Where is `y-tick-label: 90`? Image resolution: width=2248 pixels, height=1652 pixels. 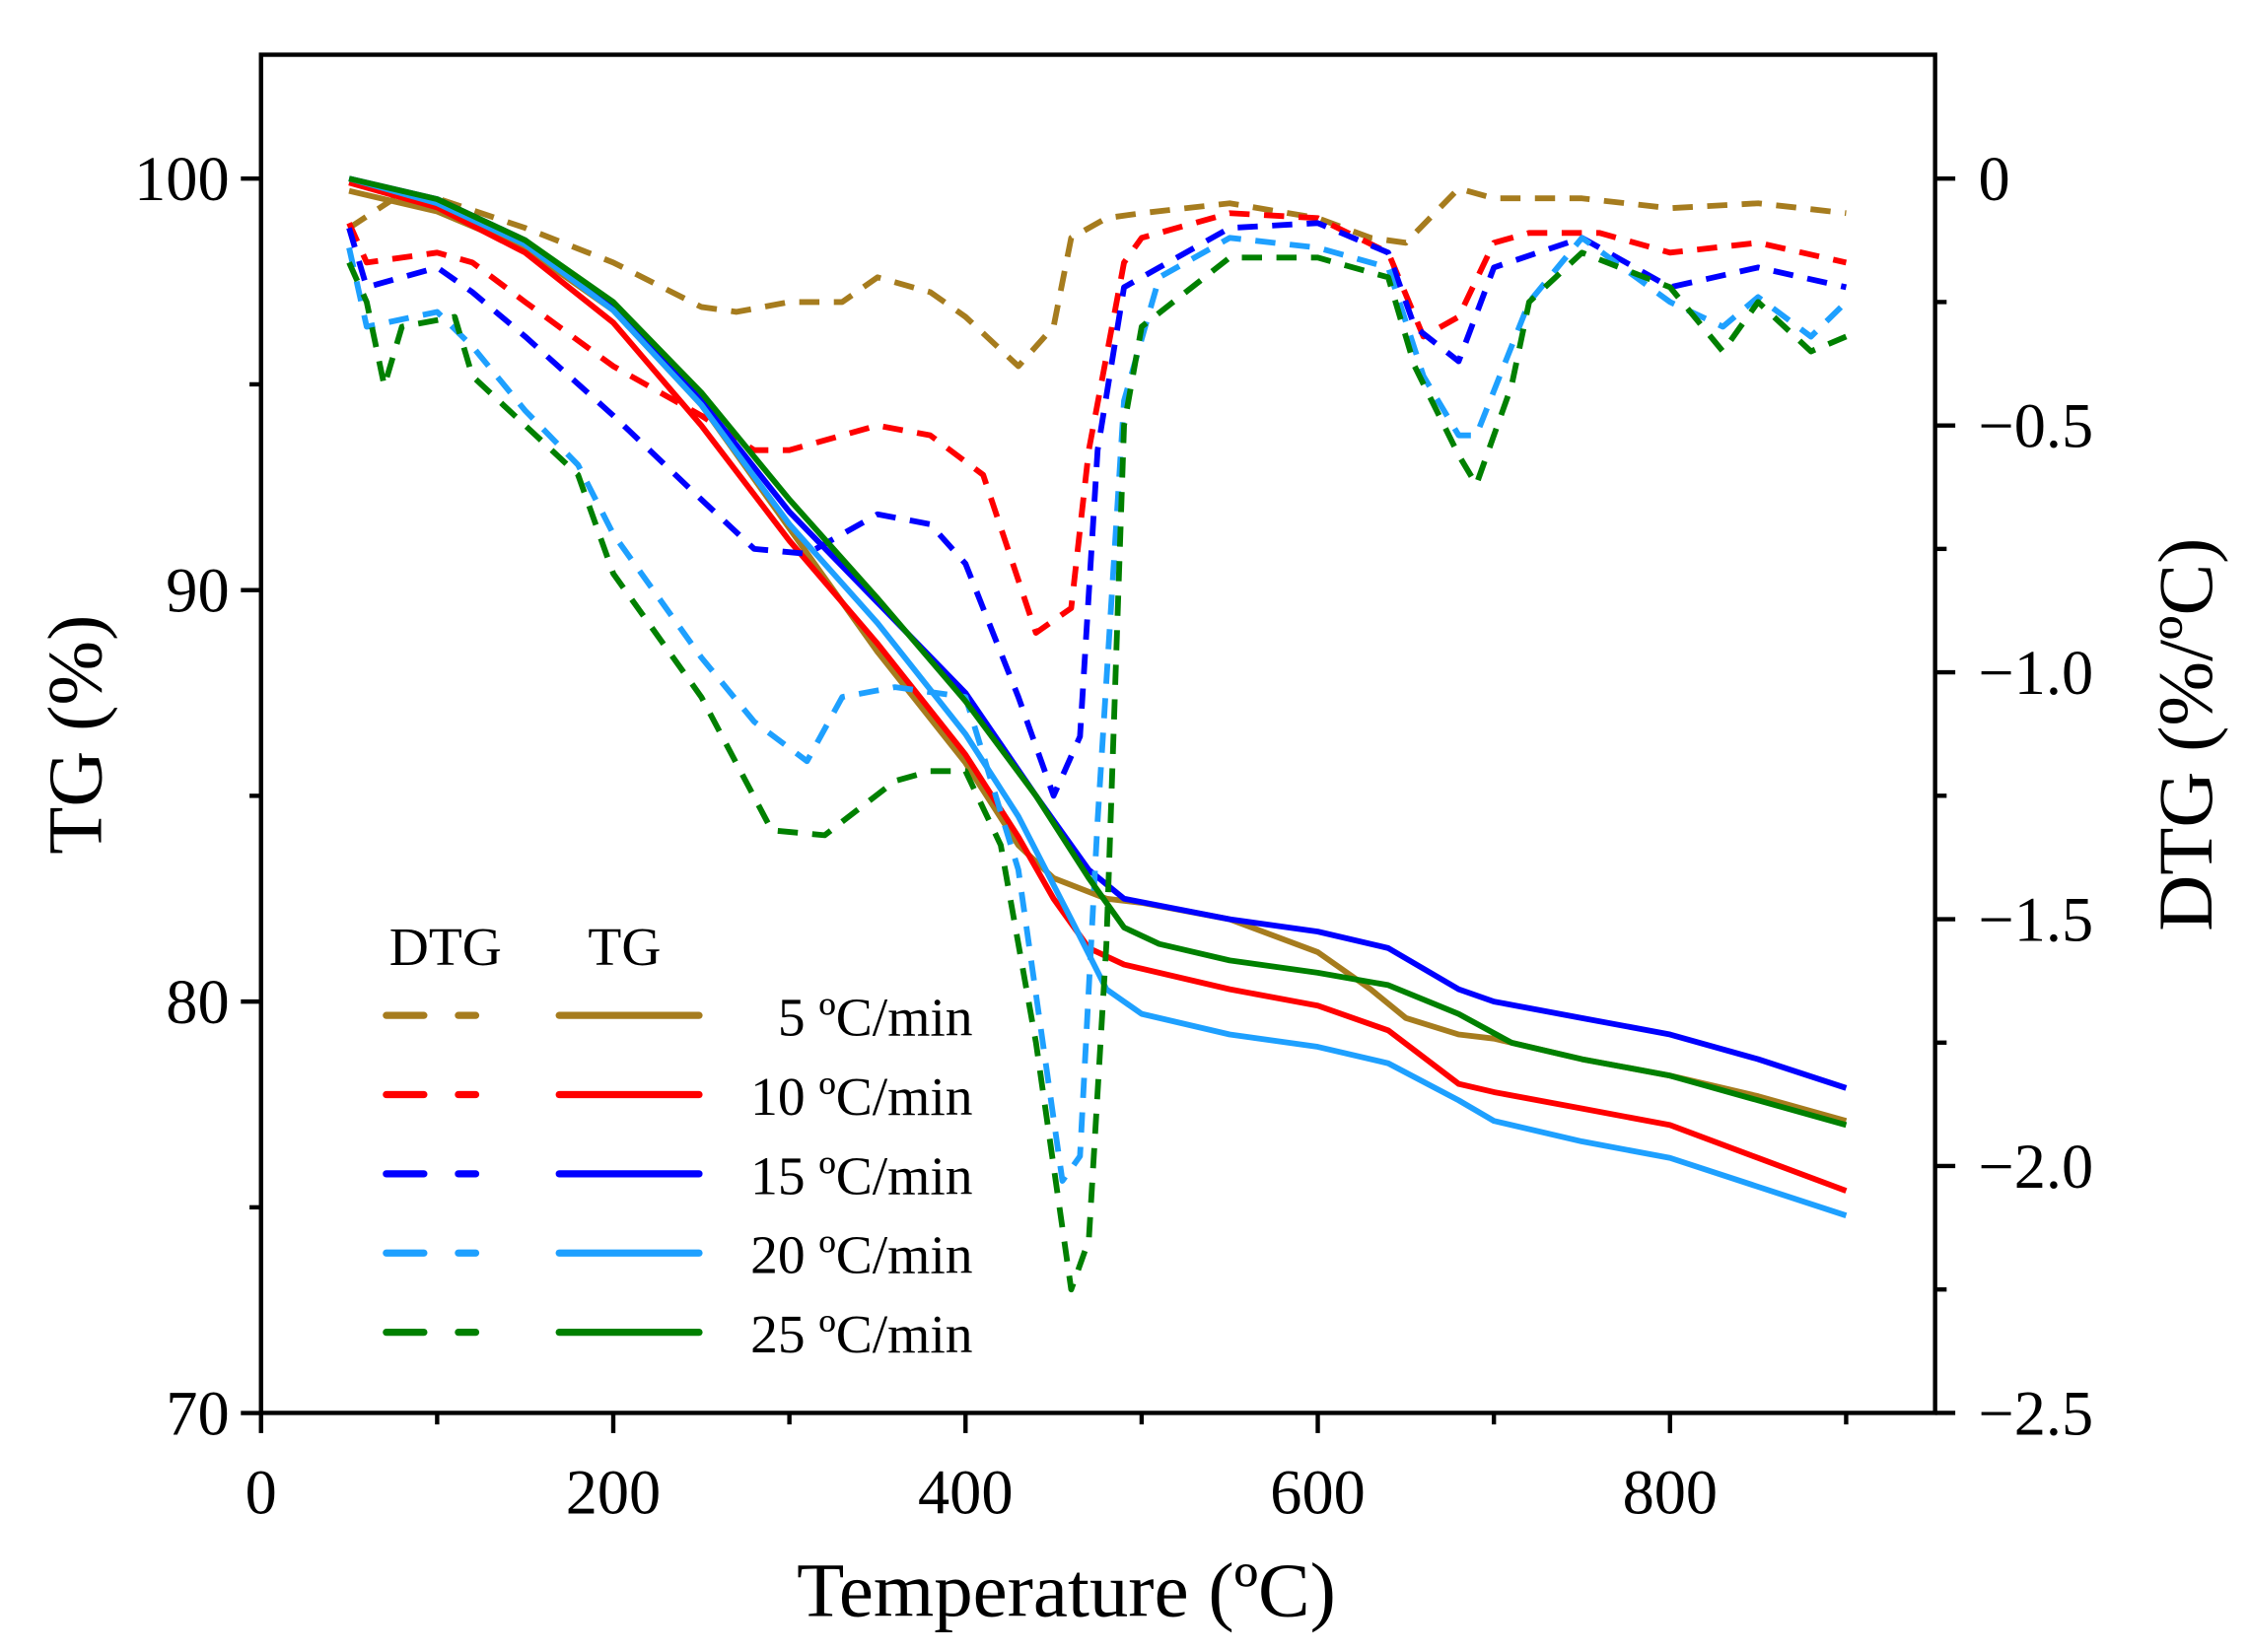
y-tick-label: 90 is located at coordinates (197, 591).